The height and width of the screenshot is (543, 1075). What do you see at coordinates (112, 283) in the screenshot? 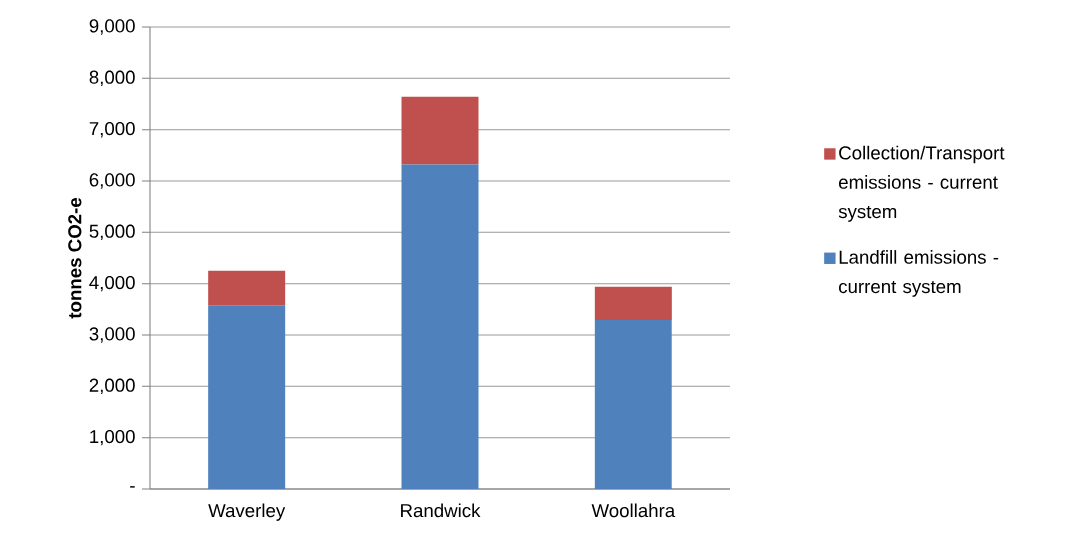
I see `y-tick-label: 4,000` at bounding box center [112, 283].